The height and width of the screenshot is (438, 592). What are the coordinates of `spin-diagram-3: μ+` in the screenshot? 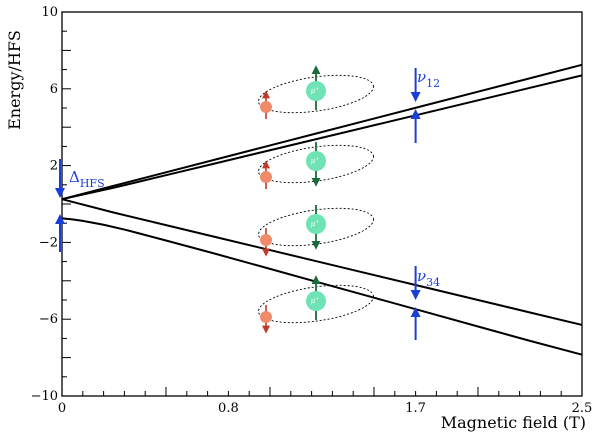 It's located at (316, 231).